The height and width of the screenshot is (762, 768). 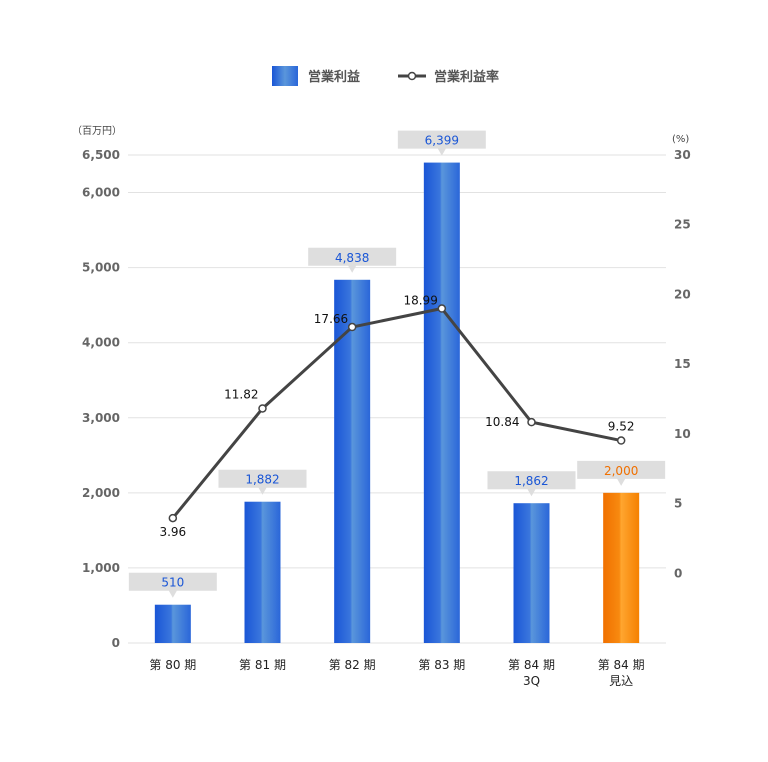 I want to click on y-left-tick-label: 3,000, so click(x=101, y=418).